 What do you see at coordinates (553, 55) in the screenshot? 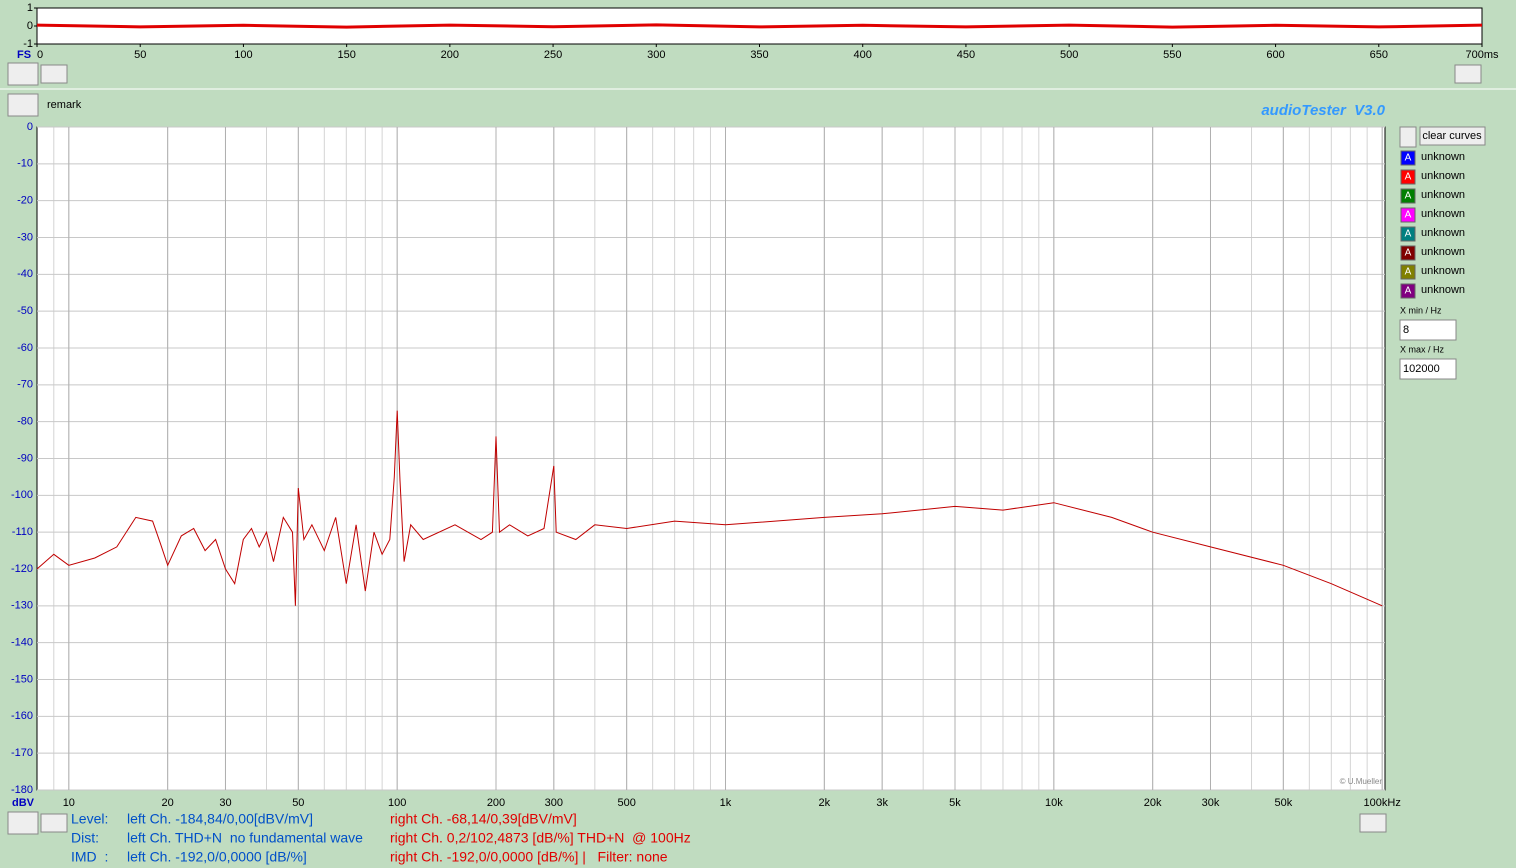
I see `x-tick-label: 250` at bounding box center [553, 55].